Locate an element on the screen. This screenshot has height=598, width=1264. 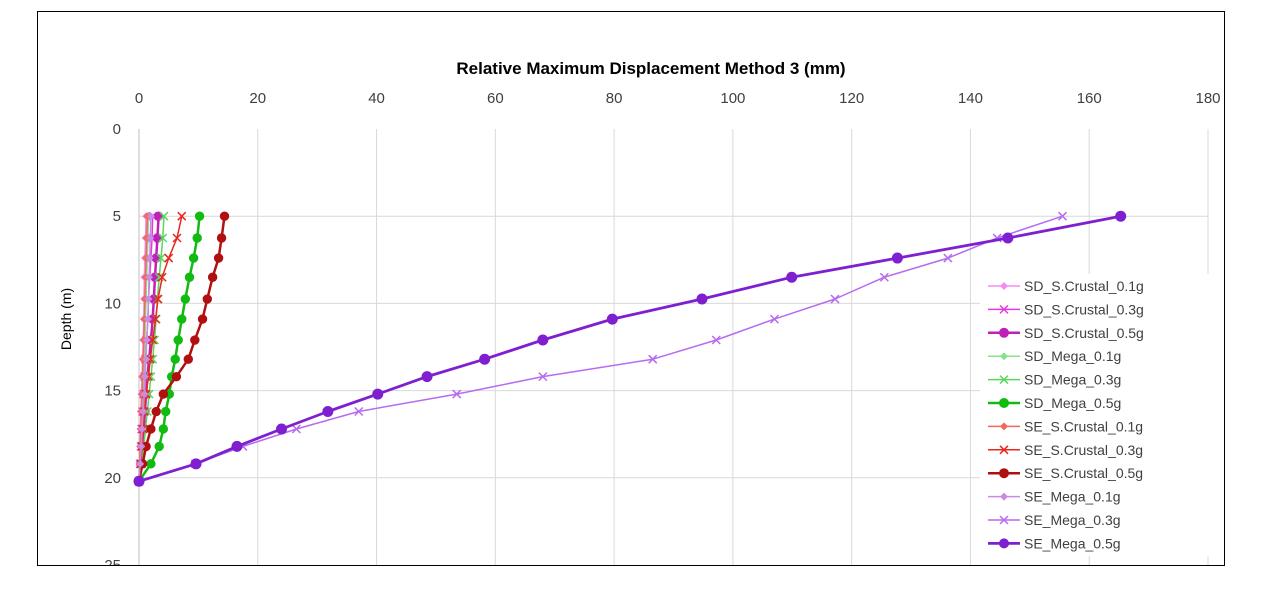
x-tick-label: 160 is located at coordinates (1089, 98).